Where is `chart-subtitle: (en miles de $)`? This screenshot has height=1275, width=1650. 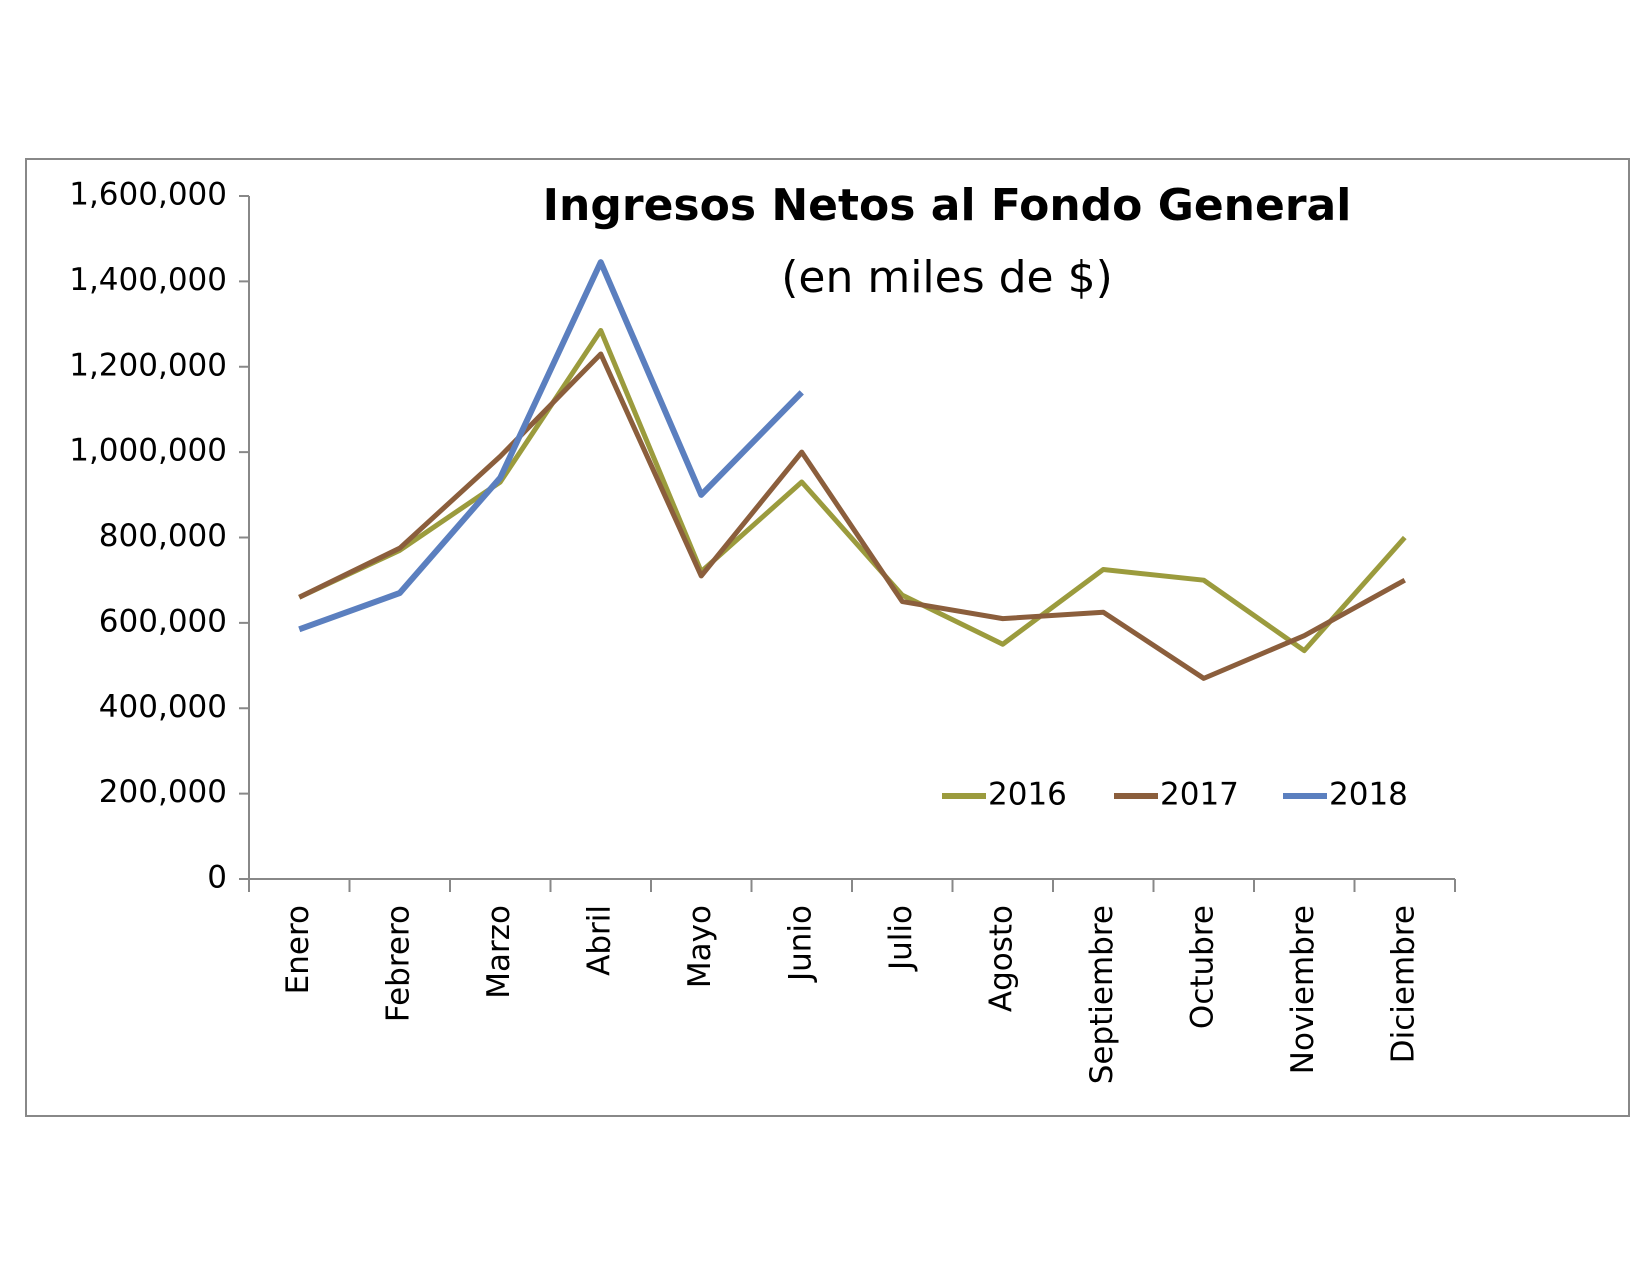 chart-subtitle: (en miles de $) is located at coordinates (947, 277).